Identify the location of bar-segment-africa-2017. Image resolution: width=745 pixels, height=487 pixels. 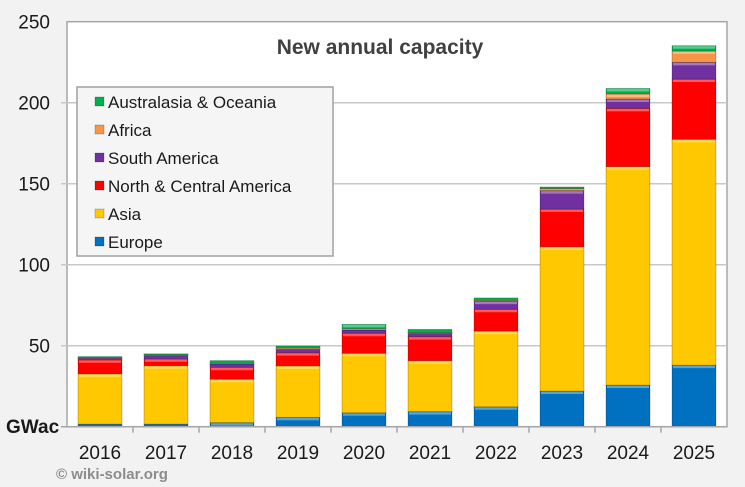
(166, 355).